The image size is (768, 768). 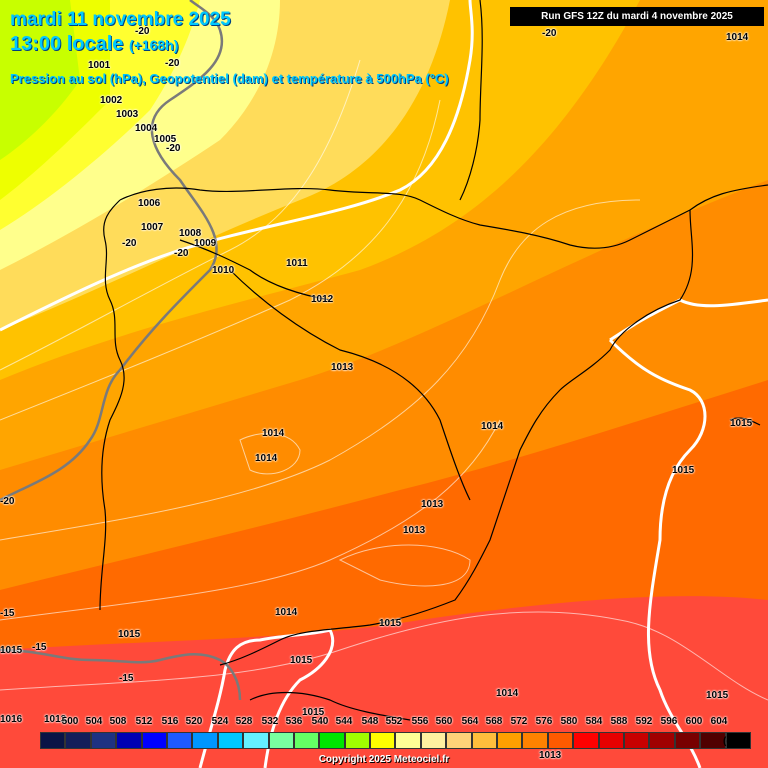 I want to click on forecast-lead-time: (+168h), so click(x=153, y=45).